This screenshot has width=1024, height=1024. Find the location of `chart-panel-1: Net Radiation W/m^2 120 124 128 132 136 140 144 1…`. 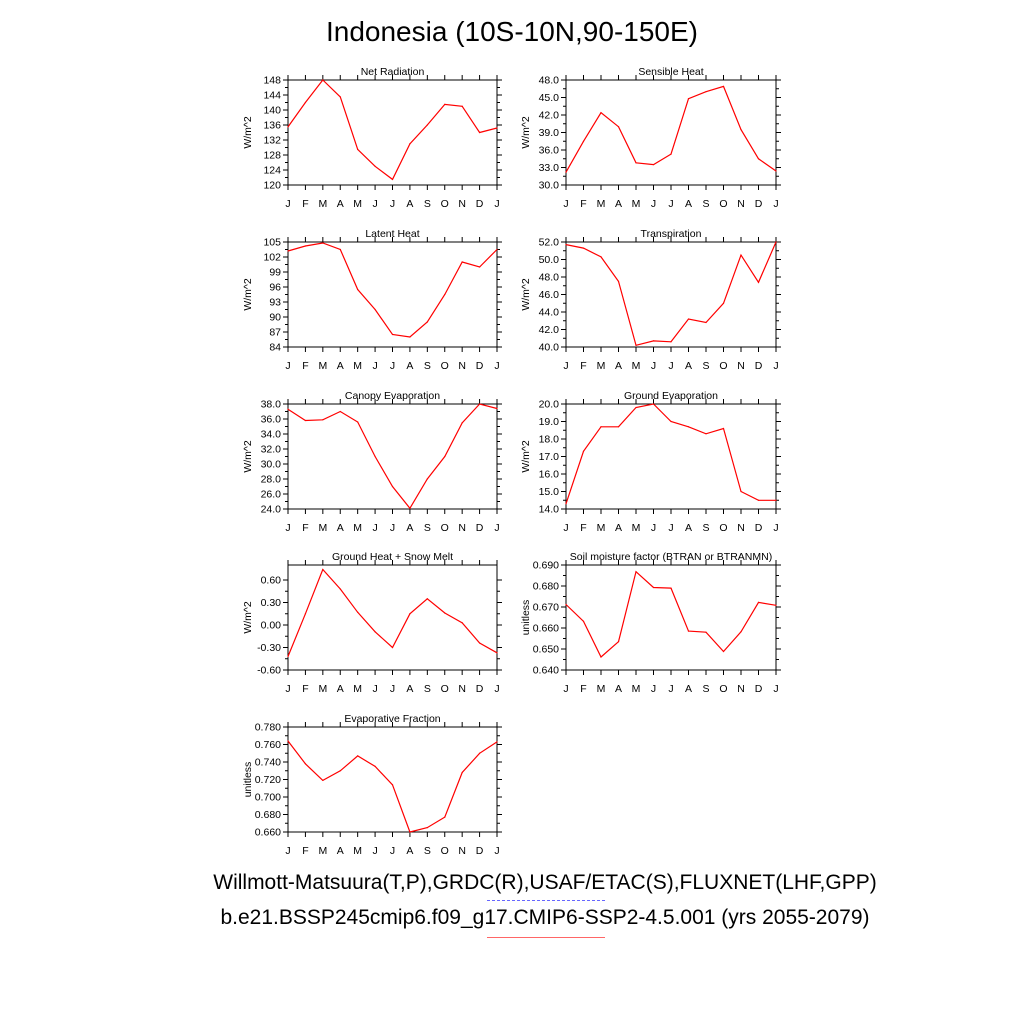

chart-panel-1: Net Radiation W/m^2 120 124 128 132 136 140 144 1… is located at coordinates (372, 138).